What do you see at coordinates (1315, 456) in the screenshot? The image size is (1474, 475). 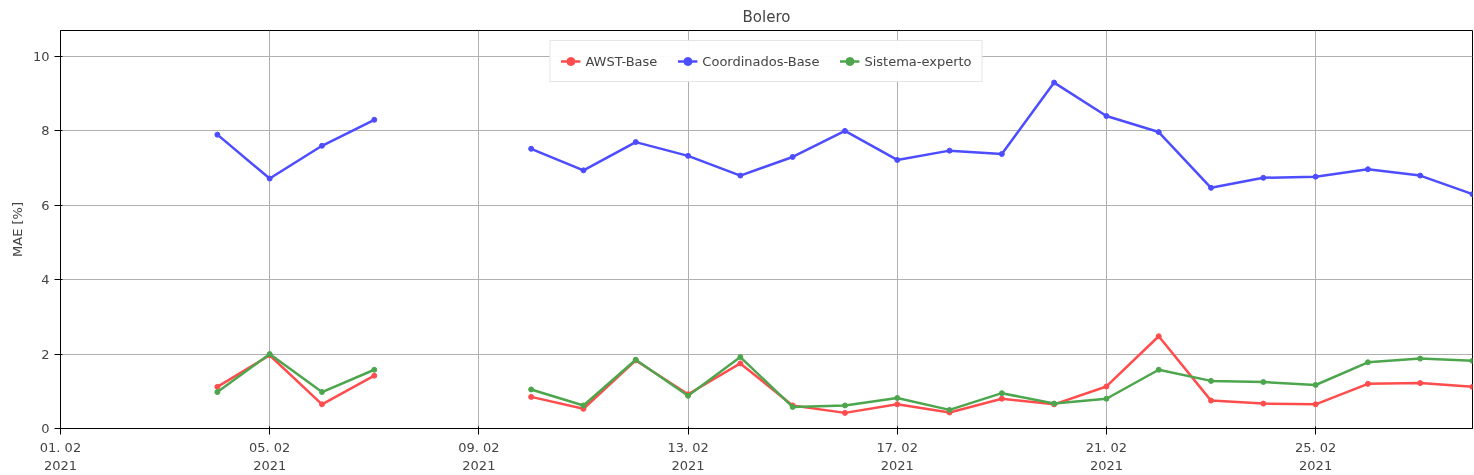 I see `x-tick-label: 25. 02 2021` at bounding box center [1315, 456].